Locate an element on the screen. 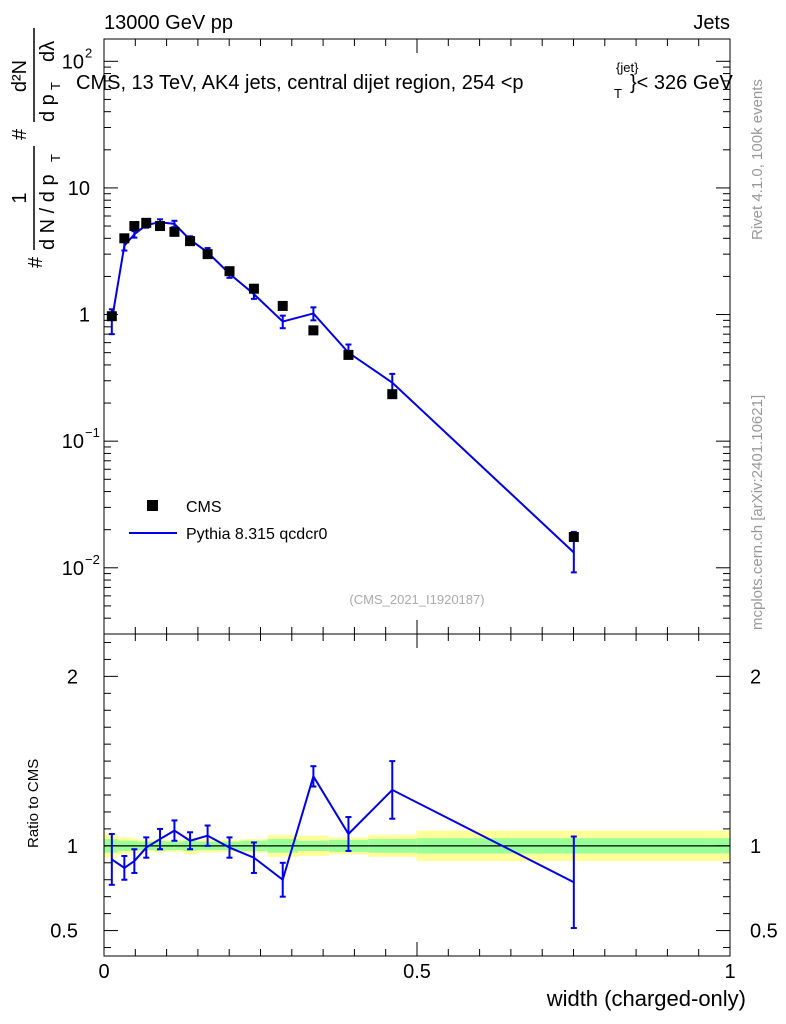 This screenshot has width=786, height=1024. main-y-tick-base: 1 is located at coordinates (84, 316).